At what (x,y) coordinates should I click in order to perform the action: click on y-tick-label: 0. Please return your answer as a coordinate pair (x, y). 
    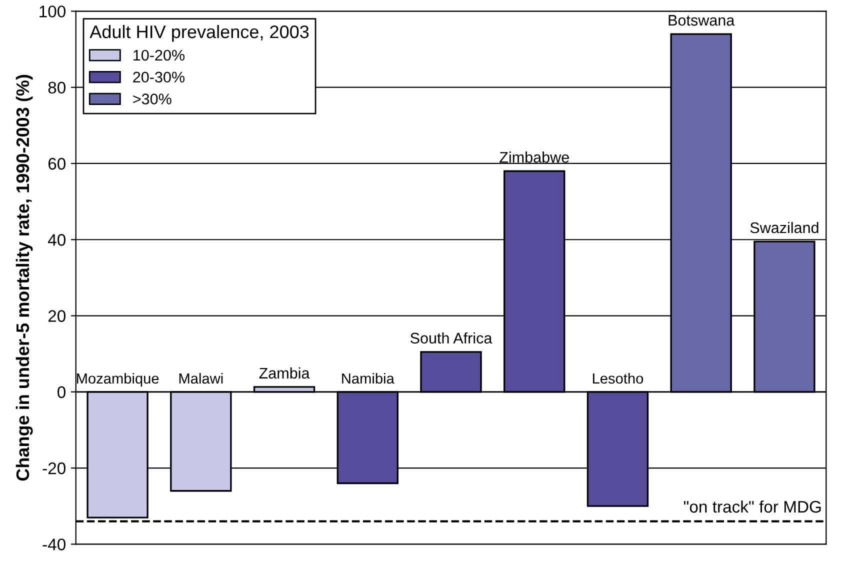
    Looking at the image, I should click on (62, 392).